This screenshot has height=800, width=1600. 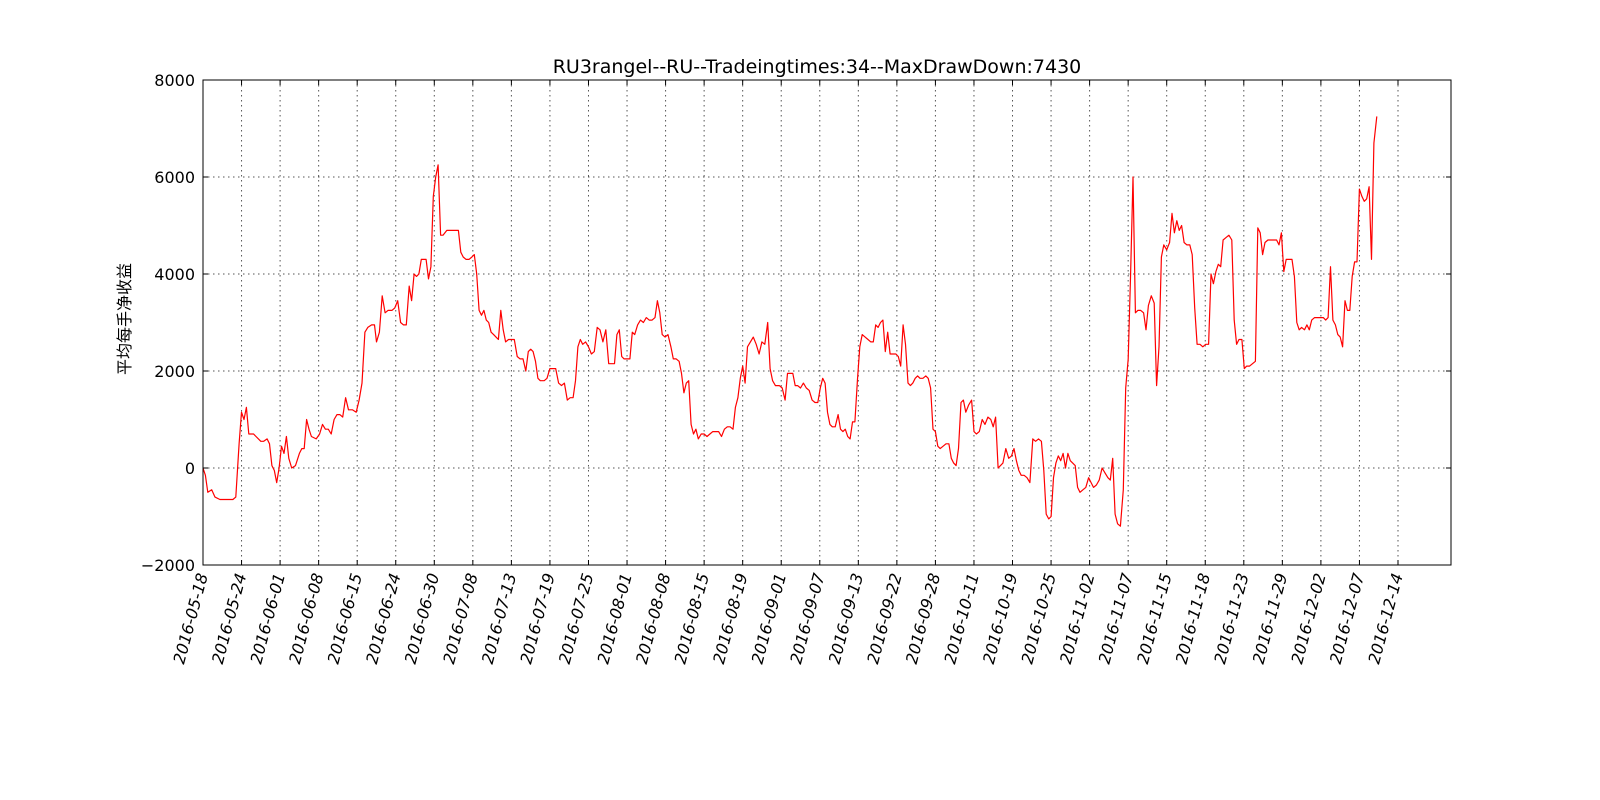 What do you see at coordinates (174, 274) in the screenshot?
I see `y-tick-label: 4000` at bounding box center [174, 274].